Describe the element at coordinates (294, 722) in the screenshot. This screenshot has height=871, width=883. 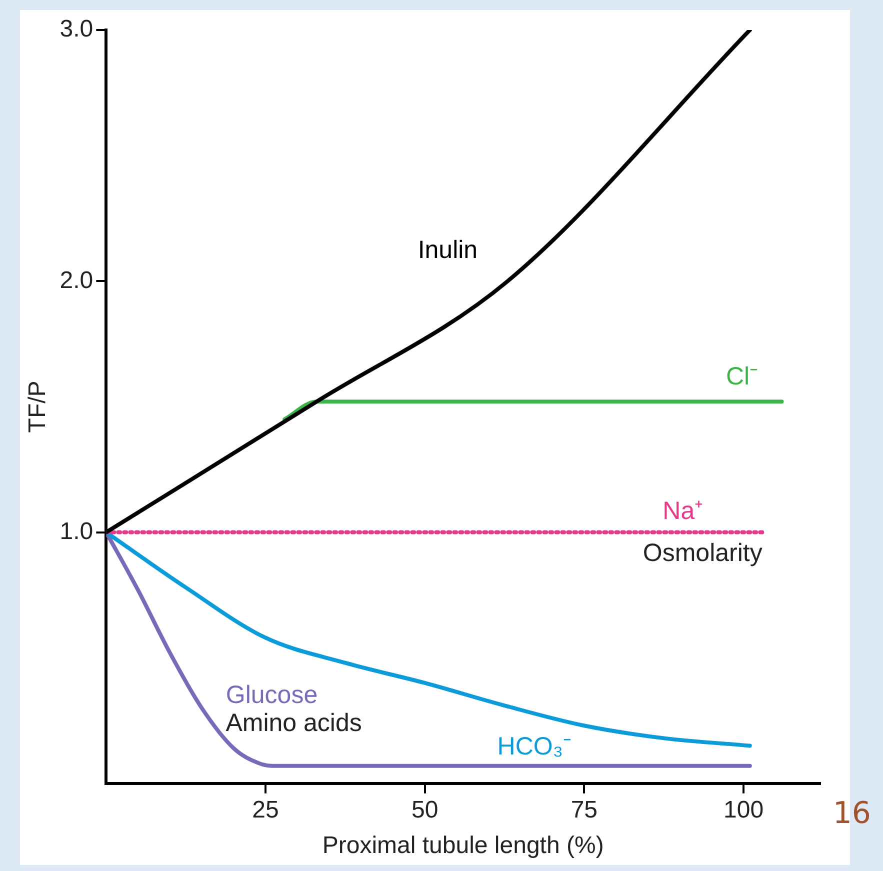
I see `annotation: Amino acids` at that location.